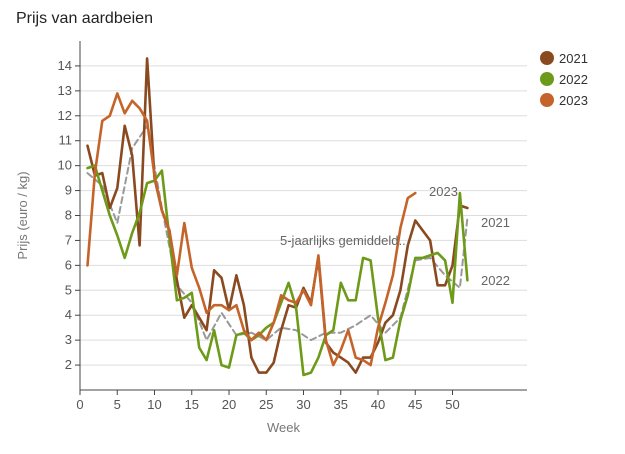 This screenshot has height=454, width=625. I want to click on end-label-2022: 2022, so click(495, 280).